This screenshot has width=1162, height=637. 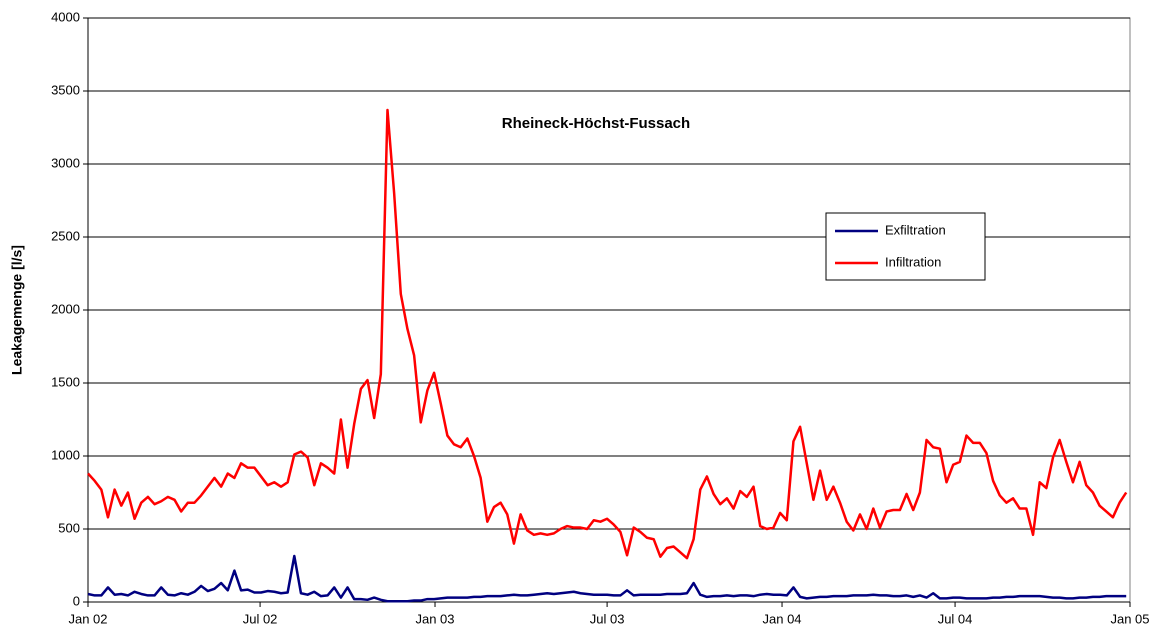 What do you see at coordinates (69, 527) in the screenshot?
I see `y-tick-label: 500` at bounding box center [69, 527].